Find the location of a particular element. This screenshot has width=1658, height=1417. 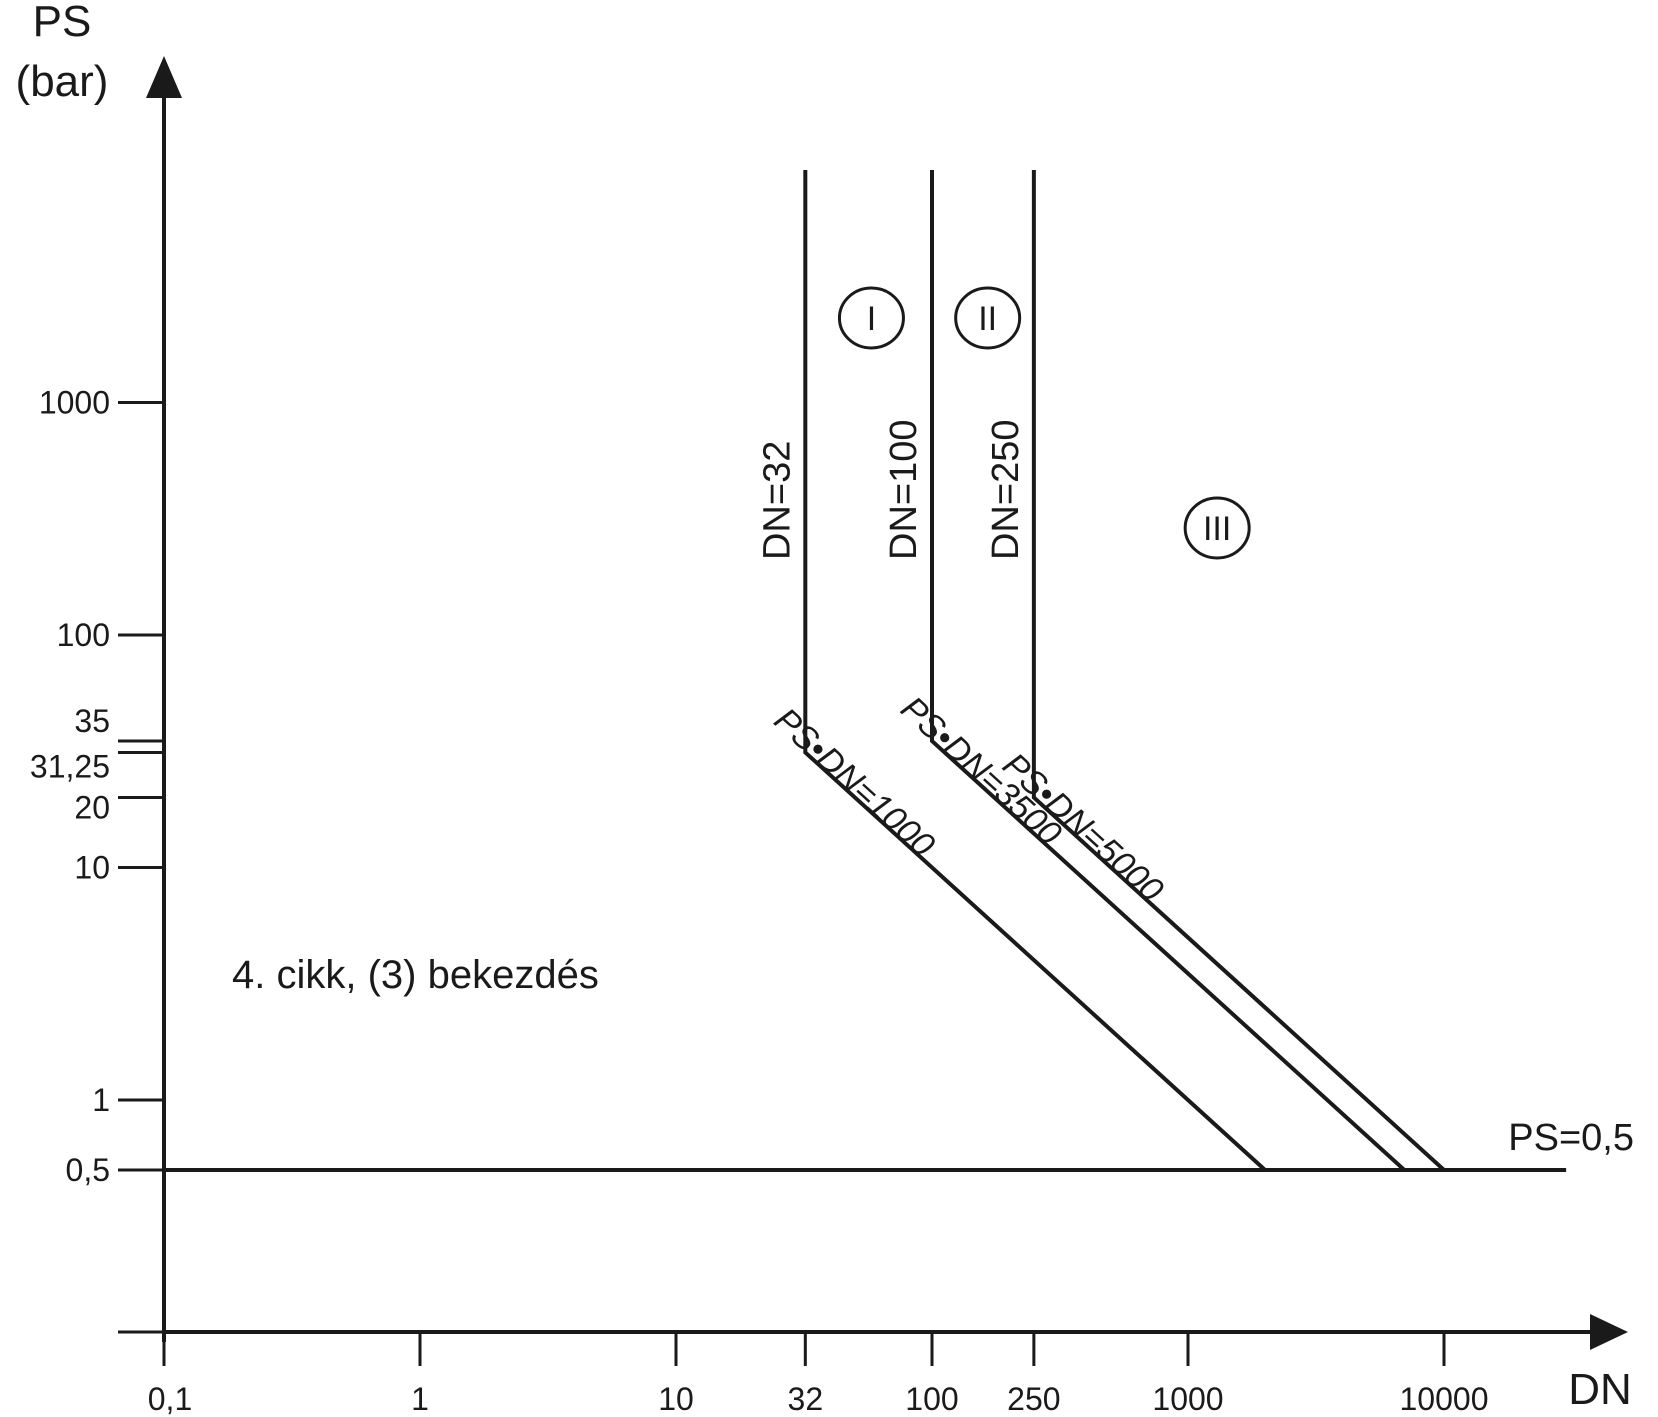

x-tick-label: 1 is located at coordinates (420, 1399).